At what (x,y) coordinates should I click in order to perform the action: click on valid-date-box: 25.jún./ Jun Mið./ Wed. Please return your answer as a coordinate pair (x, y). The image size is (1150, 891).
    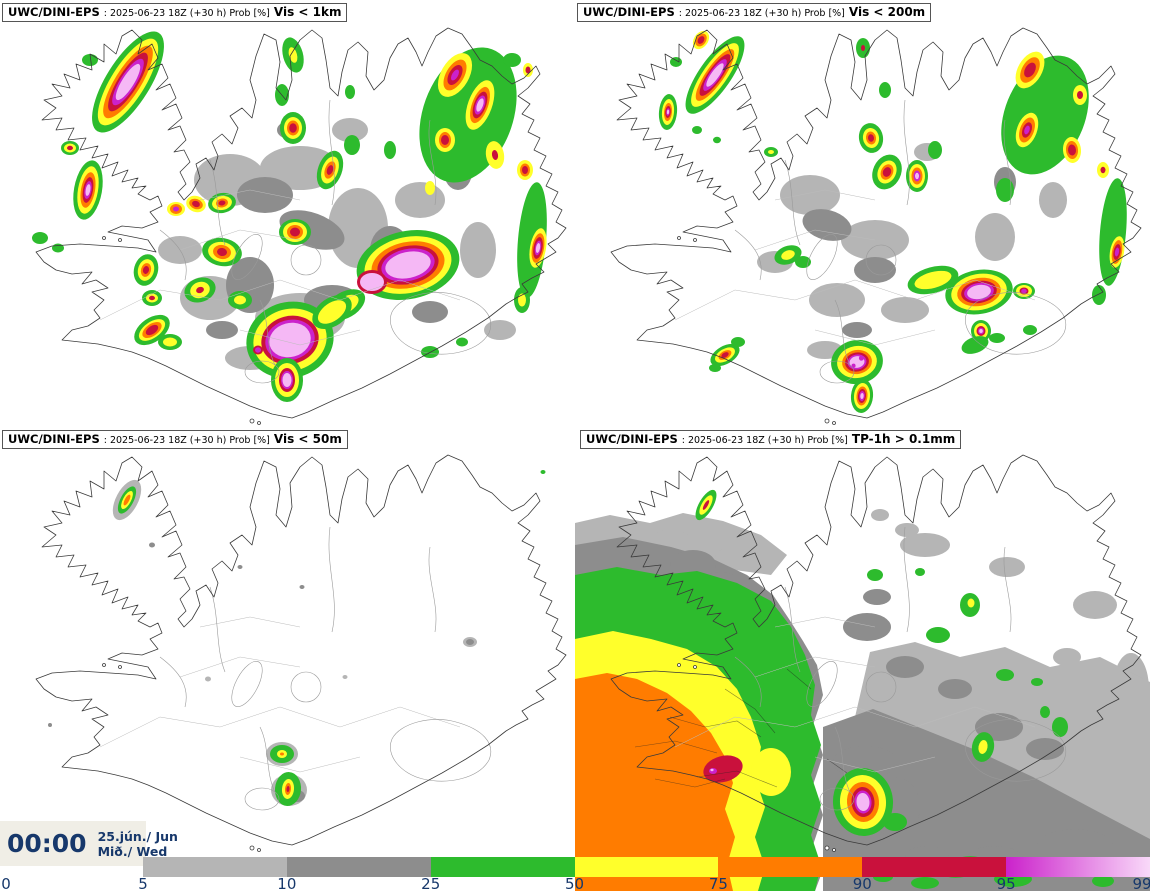
    Looking at the image, I should click on (136, 844).